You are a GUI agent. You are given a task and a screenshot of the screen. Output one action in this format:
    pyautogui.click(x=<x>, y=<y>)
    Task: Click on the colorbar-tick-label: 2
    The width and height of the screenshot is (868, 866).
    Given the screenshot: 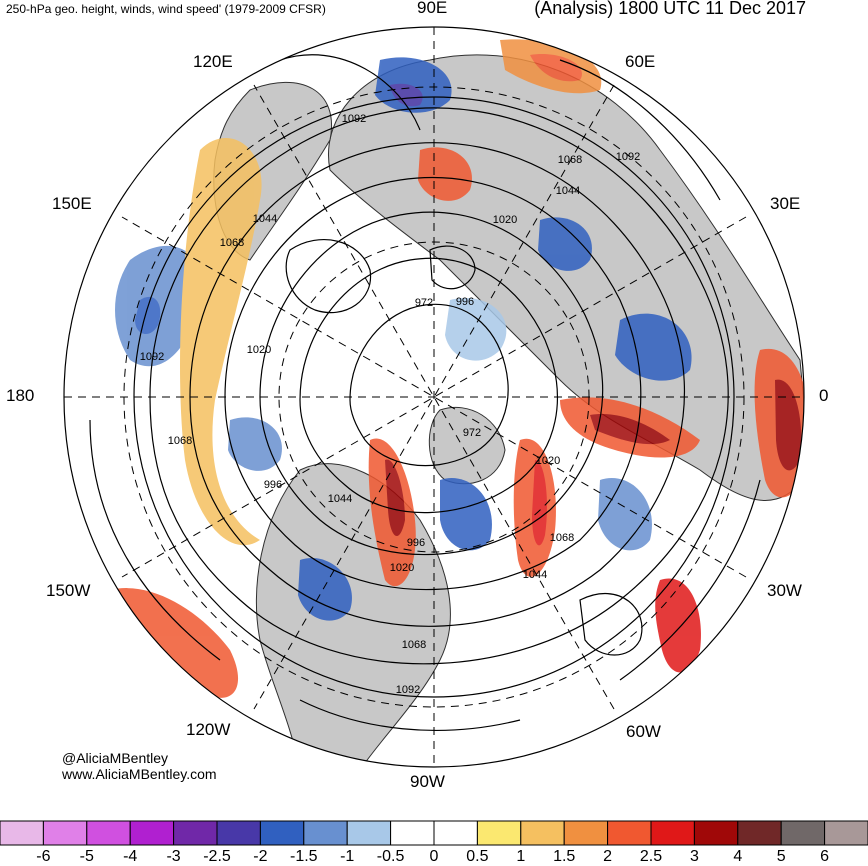 What is the action you would take?
    pyautogui.click(x=607, y=857)
    